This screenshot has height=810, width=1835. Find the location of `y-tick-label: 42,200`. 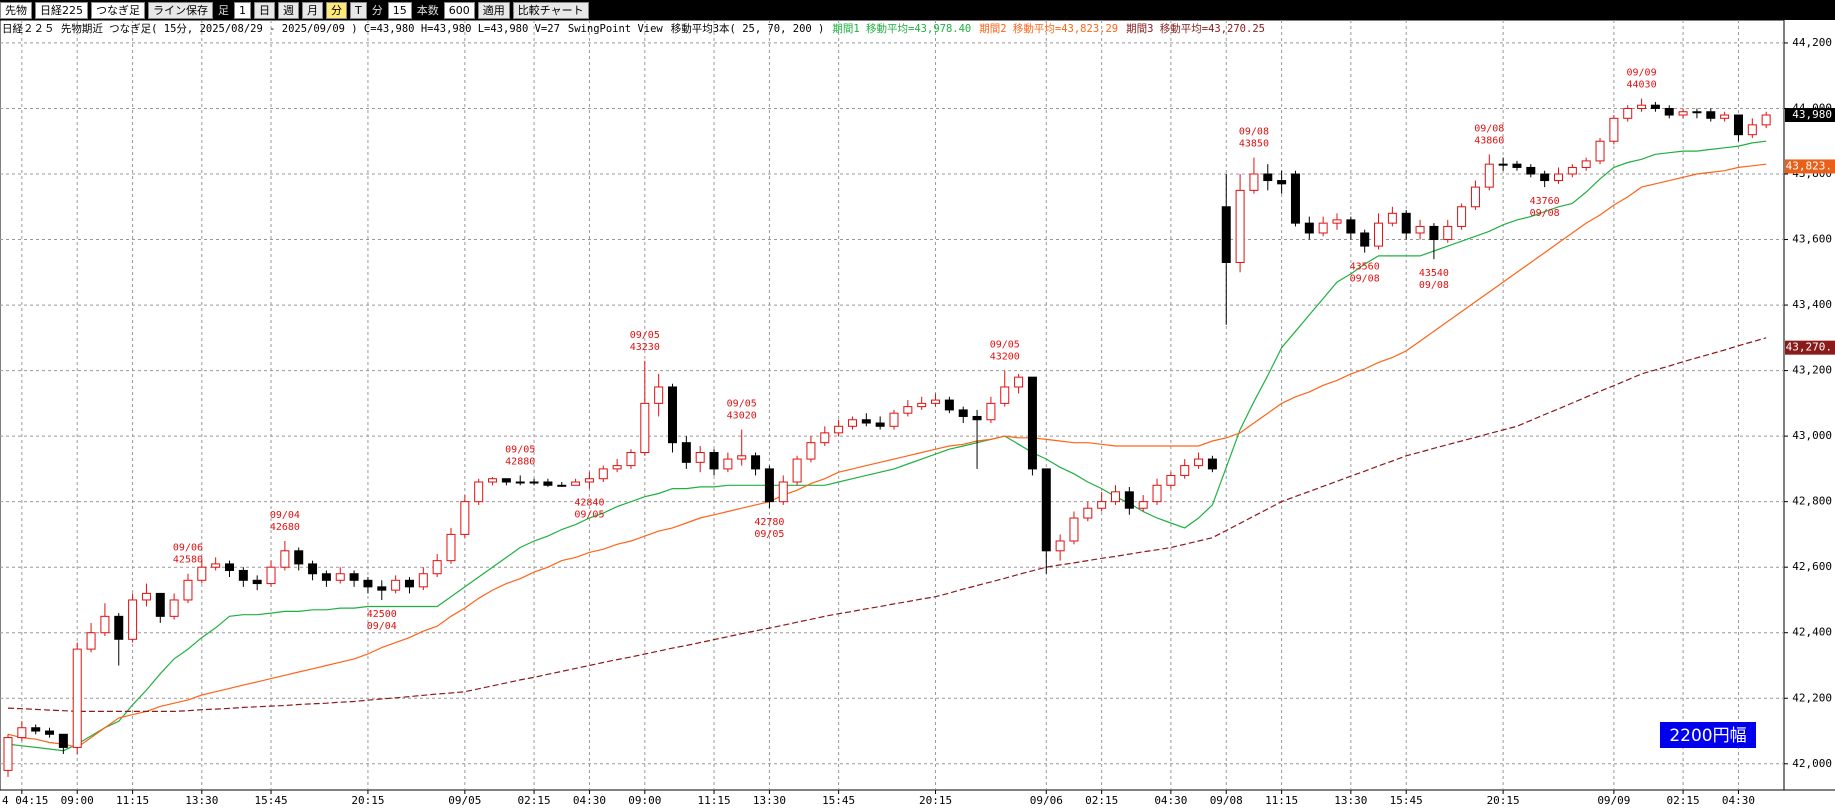

y-tick-label: 42,200 is located at coordinates (1812, 697).